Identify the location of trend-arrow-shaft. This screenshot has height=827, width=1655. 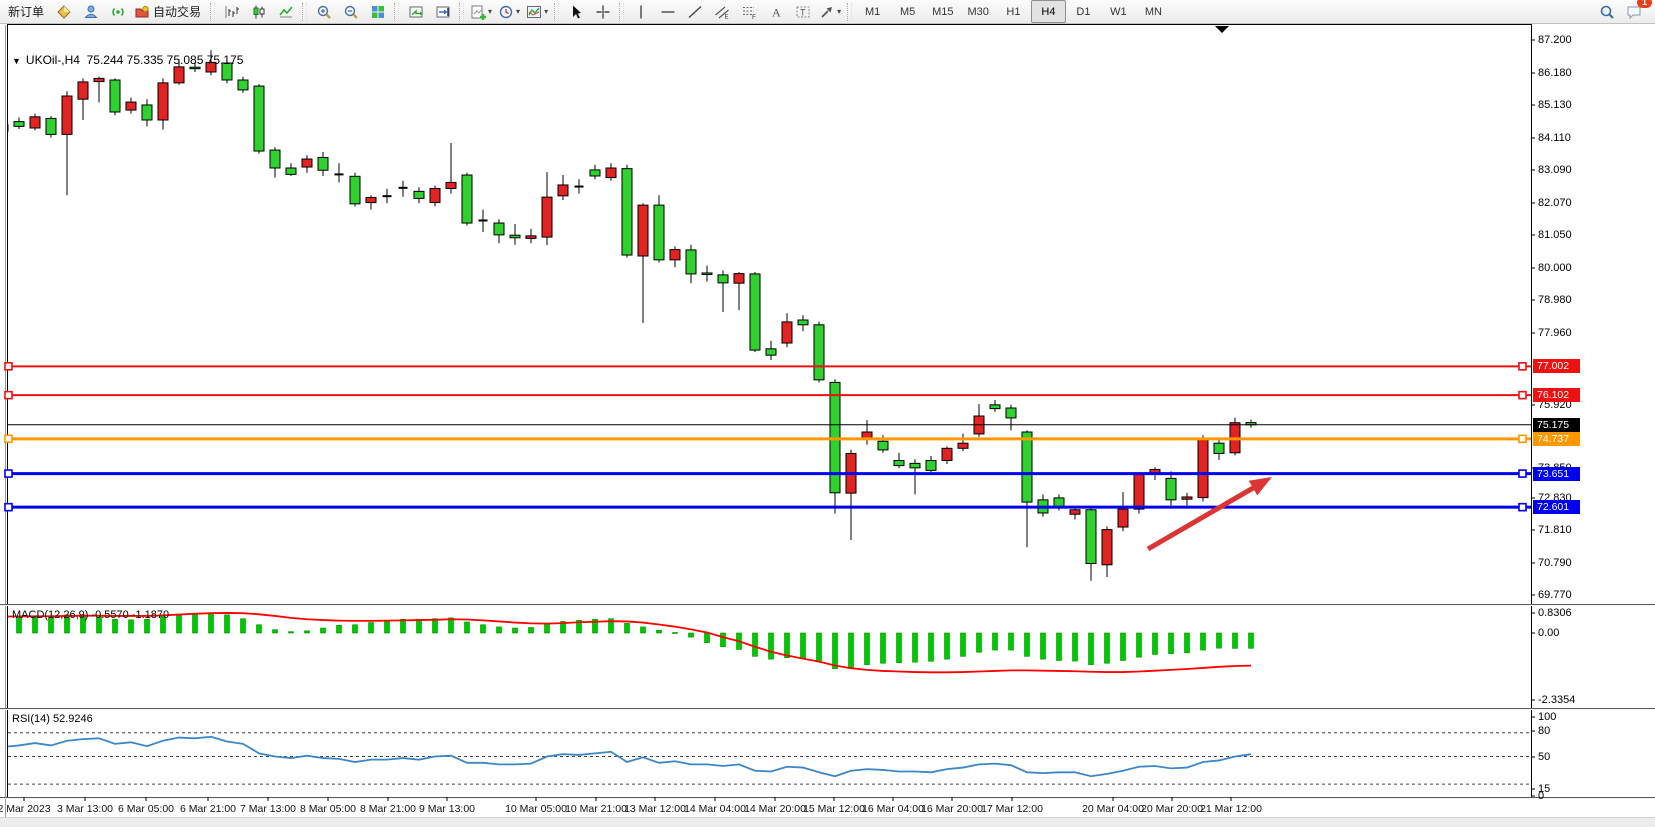
(1202, 517).